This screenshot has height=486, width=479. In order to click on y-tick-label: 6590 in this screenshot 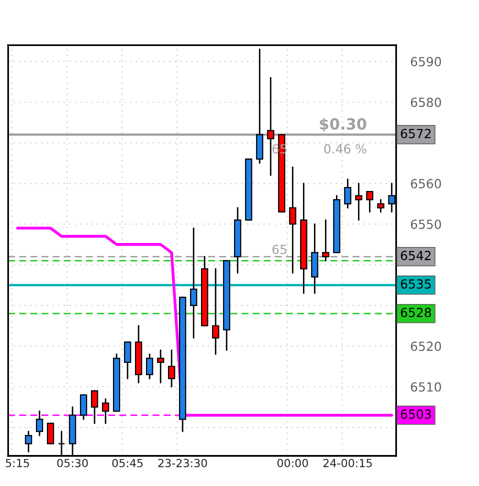, I will do `click(426, 61)`.